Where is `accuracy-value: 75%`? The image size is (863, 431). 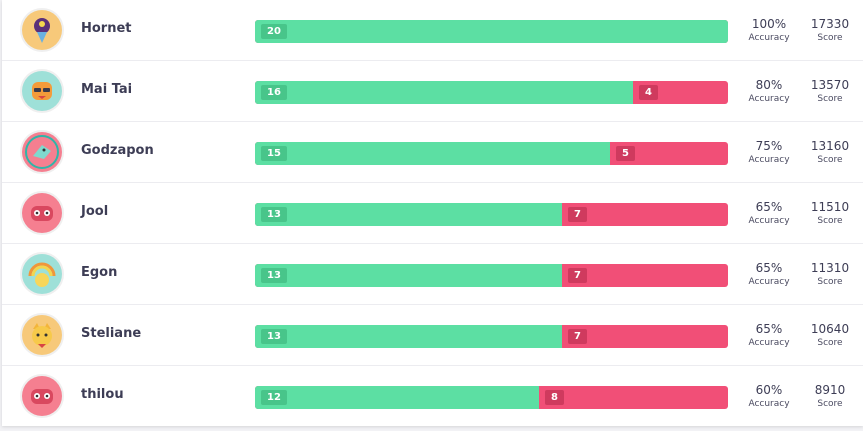 accuracy-value: 75% is located at coordinates (769, 146).